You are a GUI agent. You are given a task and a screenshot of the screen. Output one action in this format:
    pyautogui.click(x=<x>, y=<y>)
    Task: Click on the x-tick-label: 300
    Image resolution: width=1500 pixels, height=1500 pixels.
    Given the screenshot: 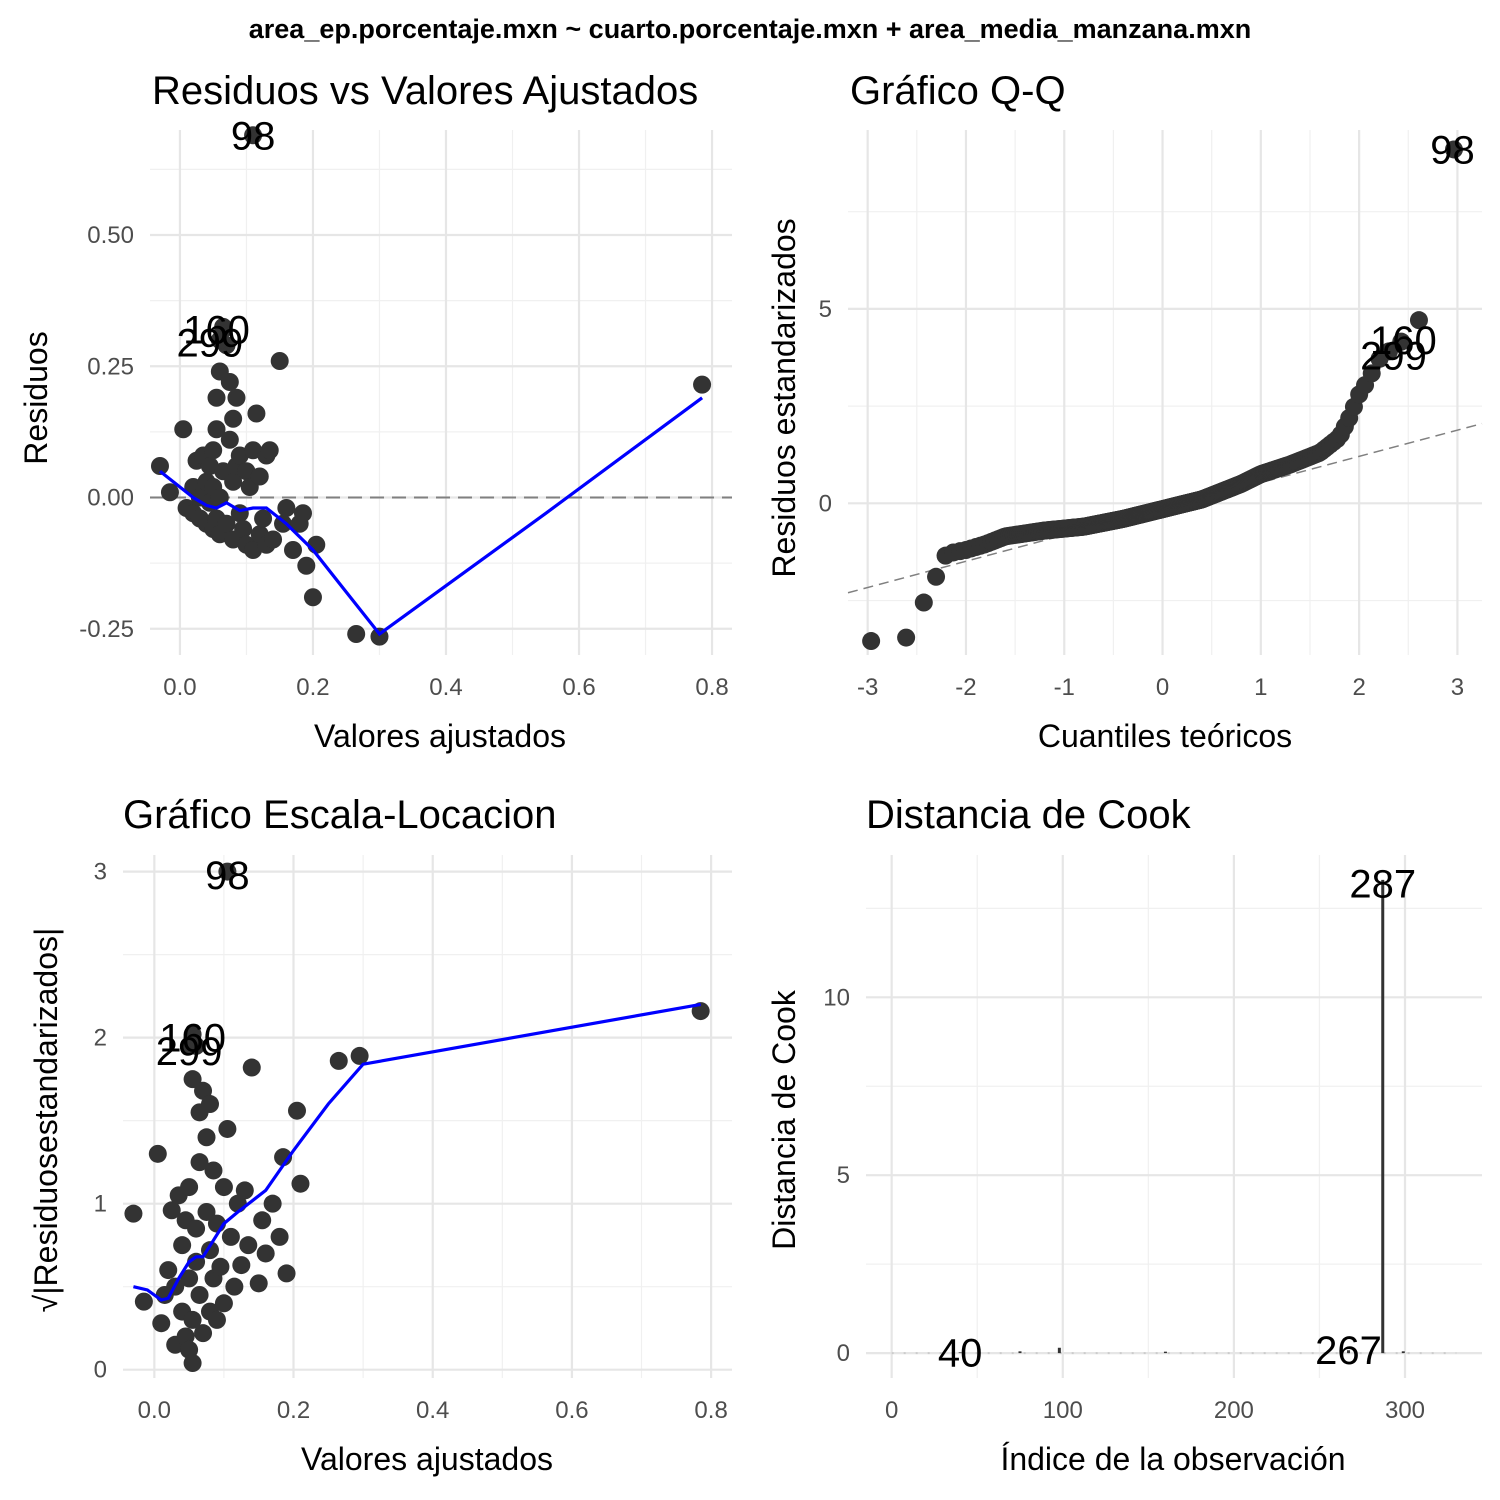 What is the action you would take?
    pyautogui.click(x=1405, y=1410)
    